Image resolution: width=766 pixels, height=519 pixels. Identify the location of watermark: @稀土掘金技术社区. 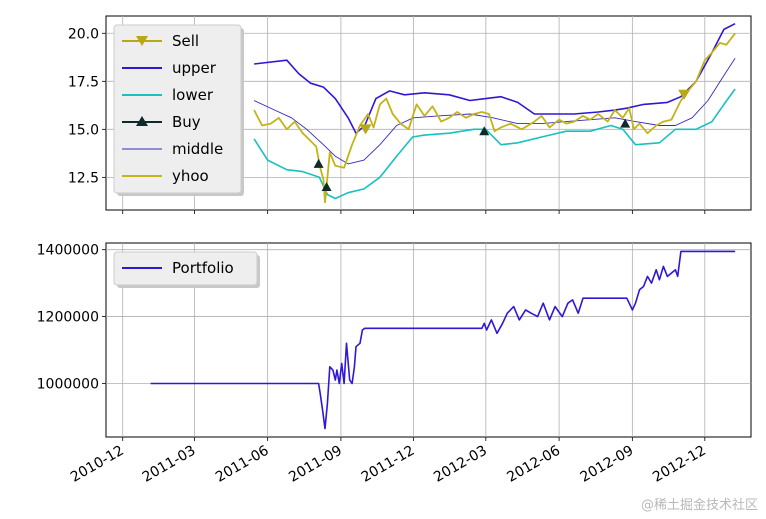
(699, 505).